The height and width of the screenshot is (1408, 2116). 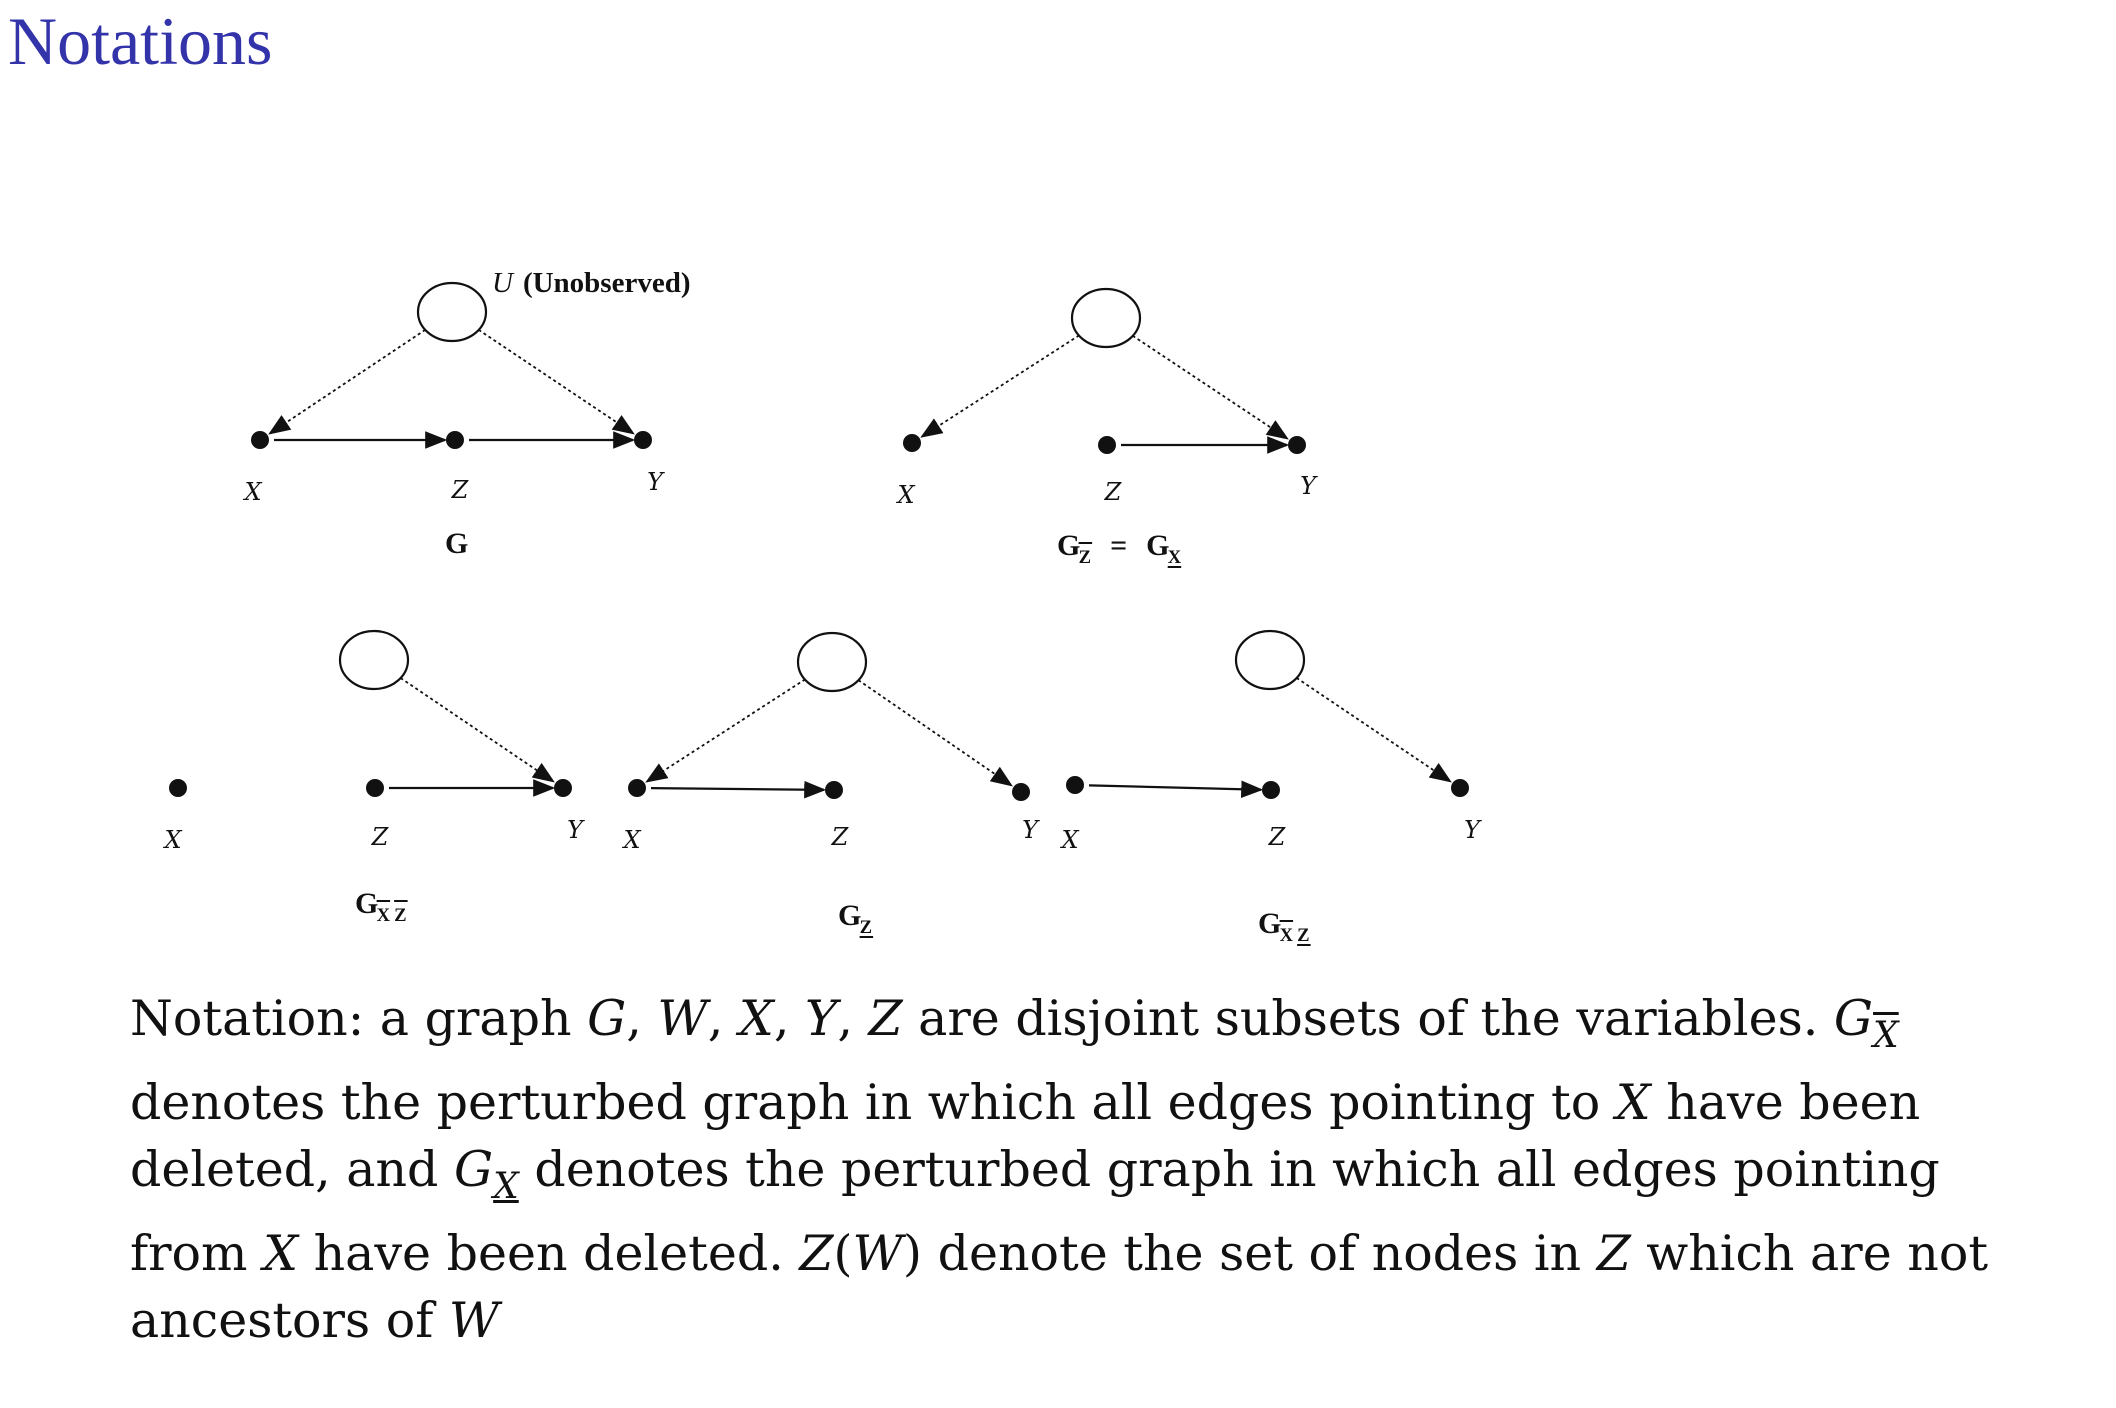 What do you see at coordinates (591, 283) in the screenshot?
I see `unobserved-label: U (Unobserved)` at bounding box center [591, 283].